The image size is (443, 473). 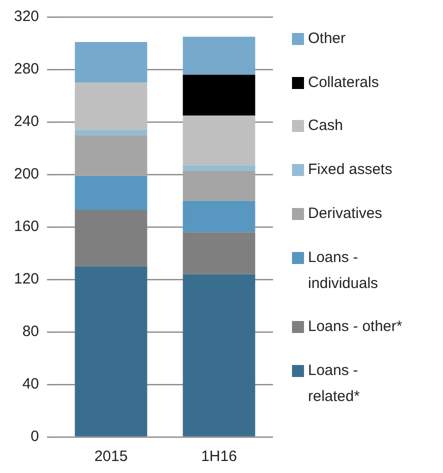 I want to click on y-tick-label: 280, so click(x=27, y=69).